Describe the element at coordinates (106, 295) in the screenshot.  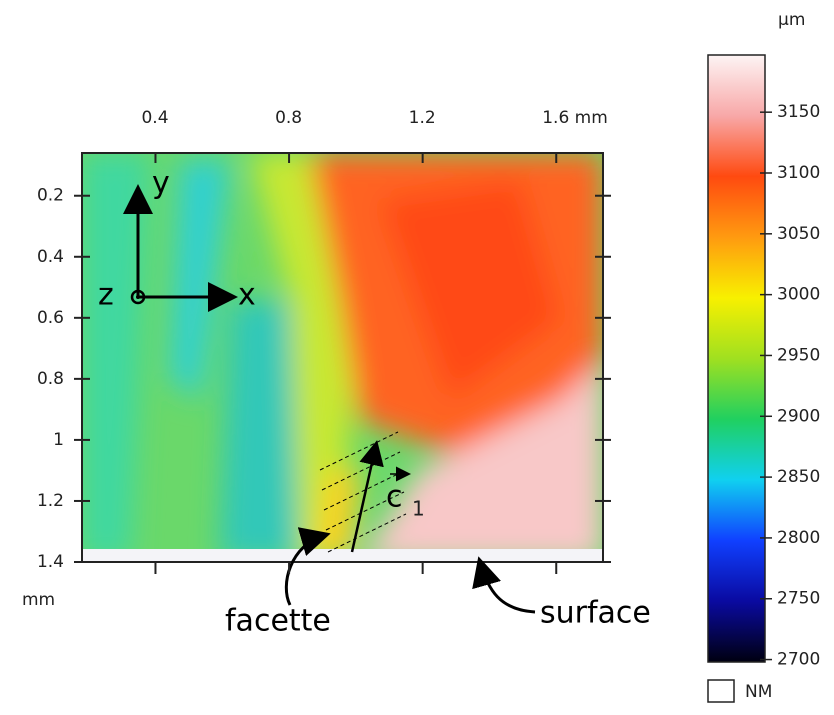
I see `axis-z-label: z` at that location.